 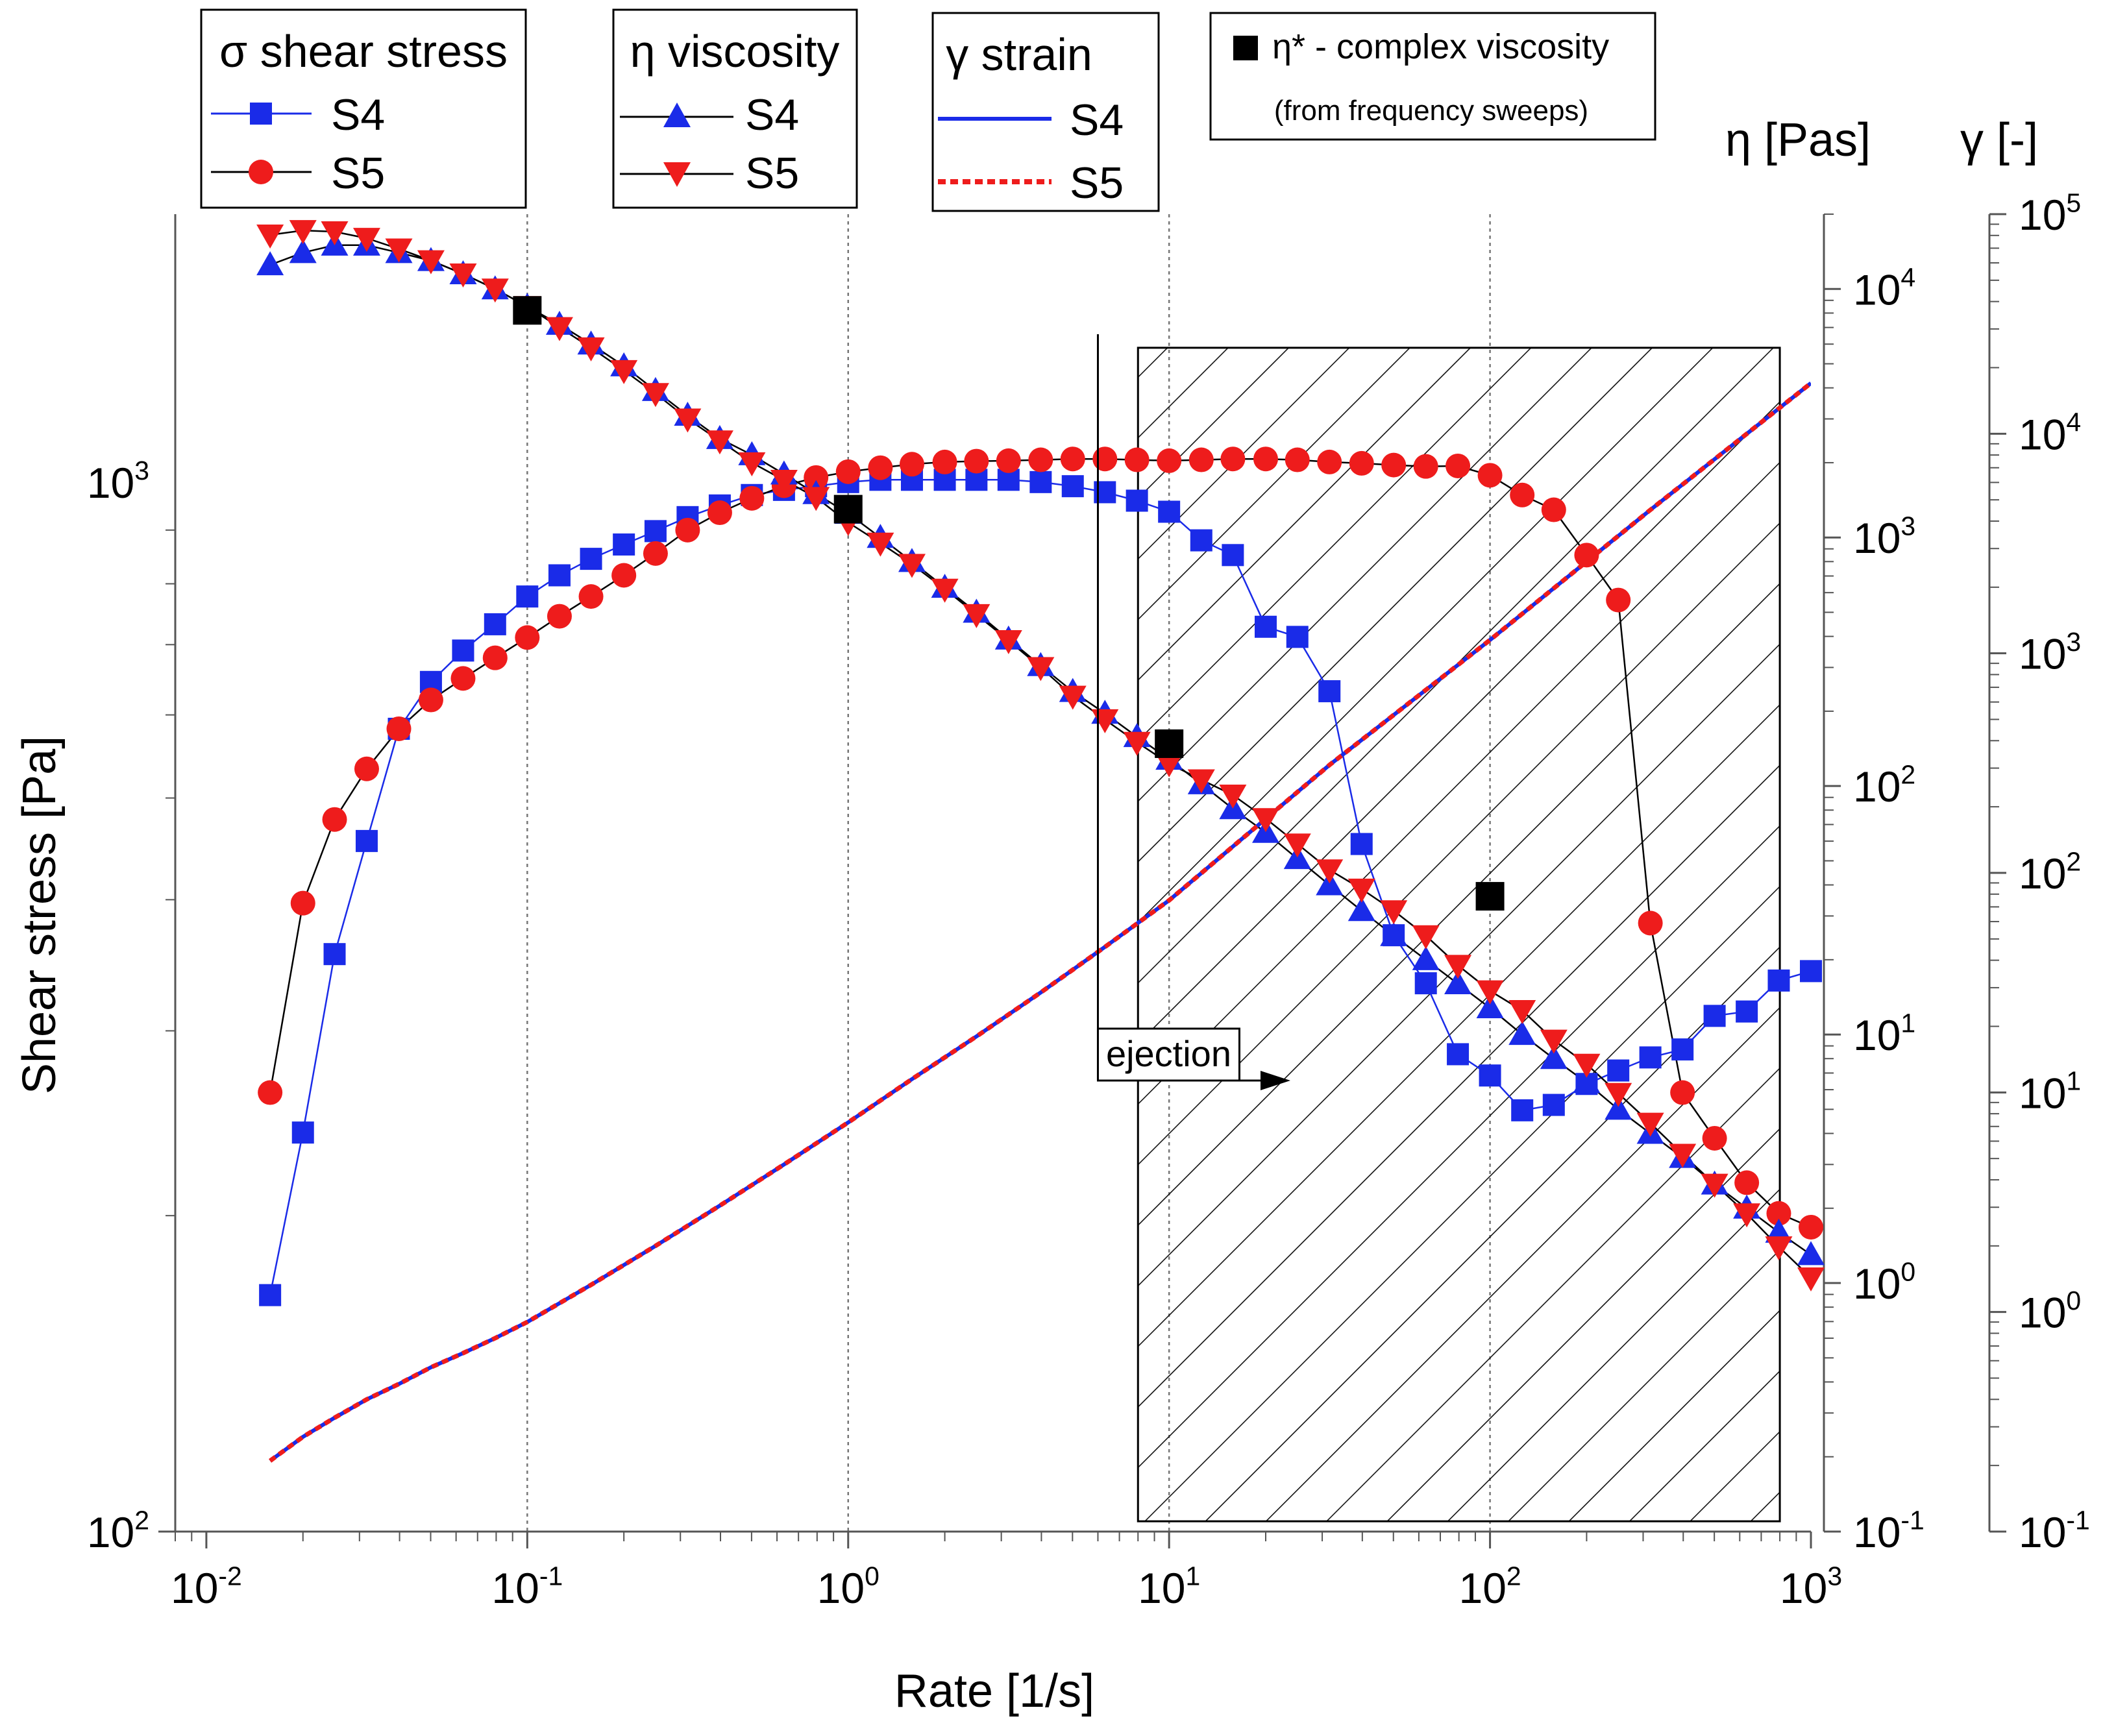 What do you see at coordinates (1884, 785) in the screenshot?
I see `y2-tick-label: 10²` at bounding box center [1884, 785].